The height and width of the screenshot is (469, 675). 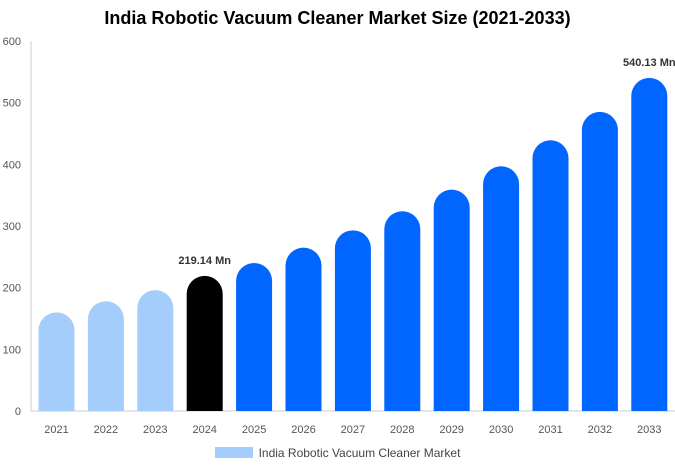 I want to click on legend: India Robotic Vacuum Cleaner Market, so click(x=337, y=453).